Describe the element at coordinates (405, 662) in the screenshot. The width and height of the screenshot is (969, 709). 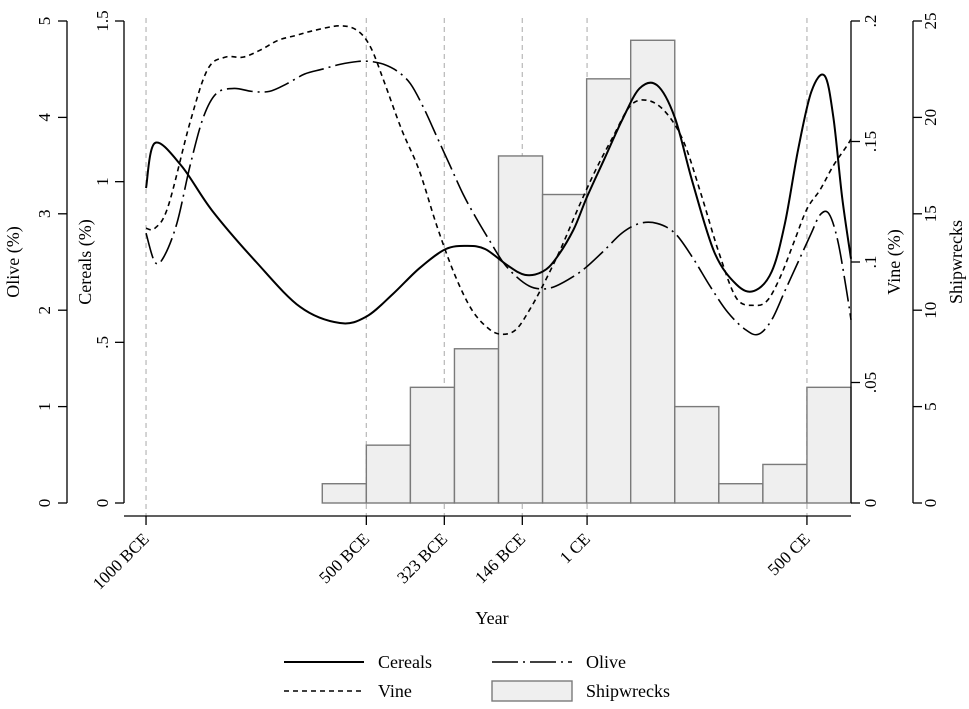
I see `legend-label-cereals: Cereals` at that location.